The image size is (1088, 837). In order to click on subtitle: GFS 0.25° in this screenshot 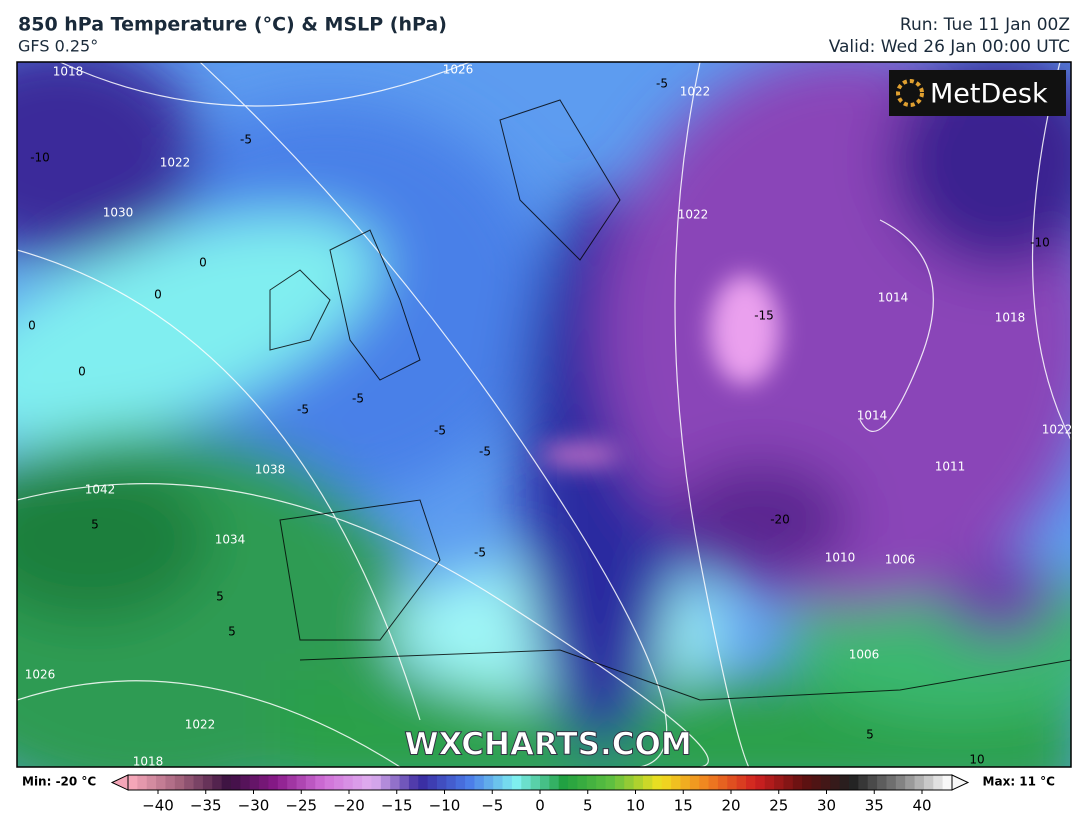, I will do `click(58, 46)`.